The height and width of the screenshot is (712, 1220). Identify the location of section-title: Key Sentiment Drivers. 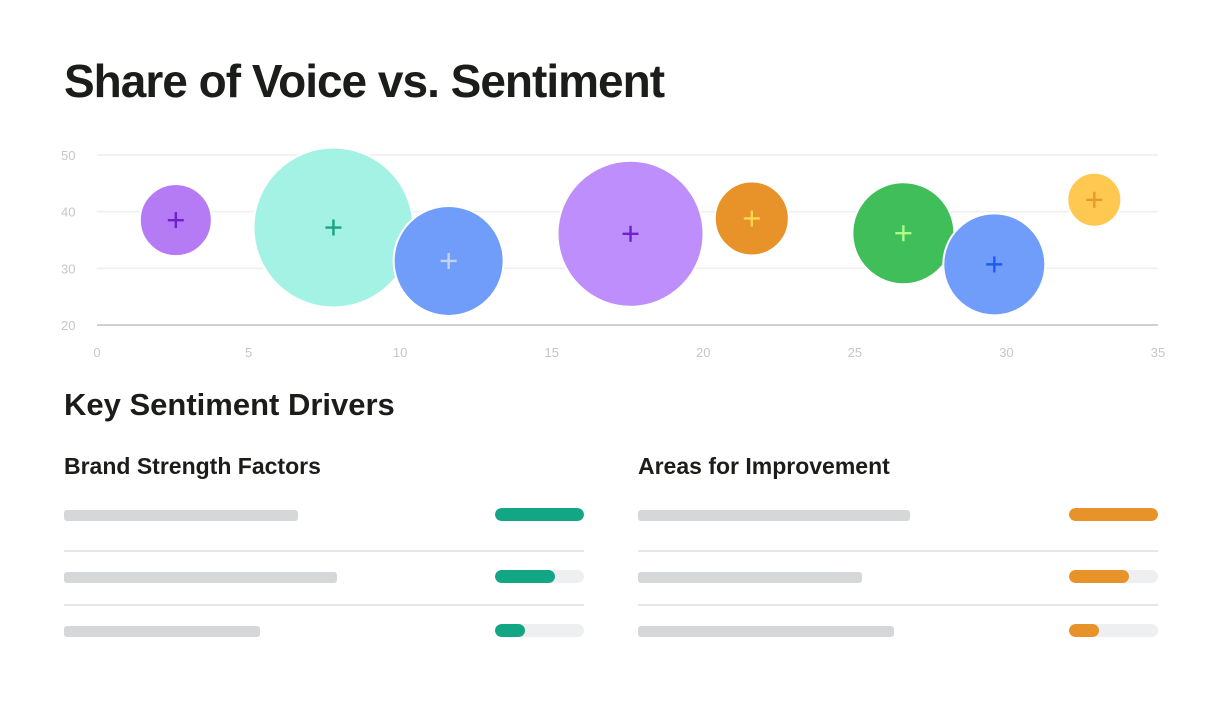
(229, 404).